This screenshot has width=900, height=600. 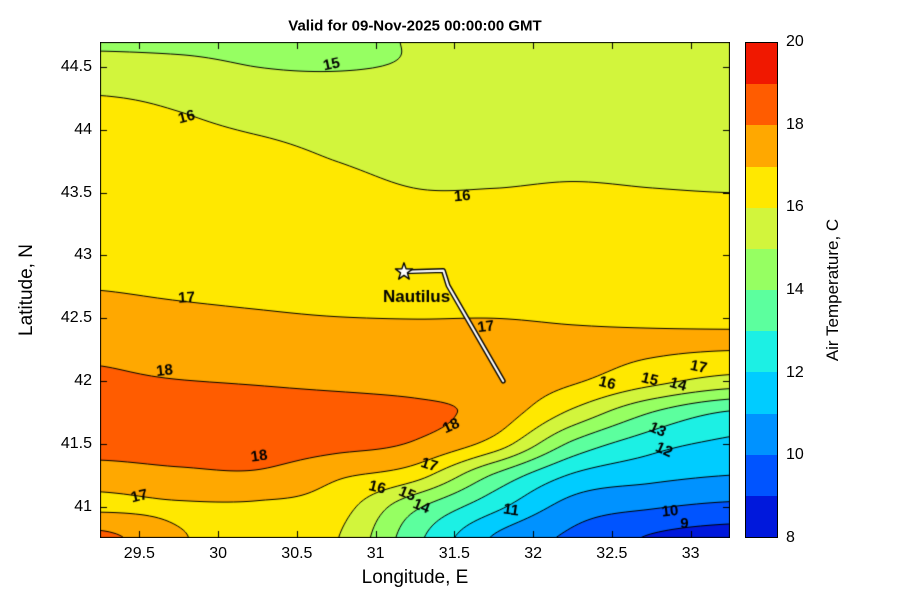 I want to click on y-tick-label: 43, so click(x=83, y=255).